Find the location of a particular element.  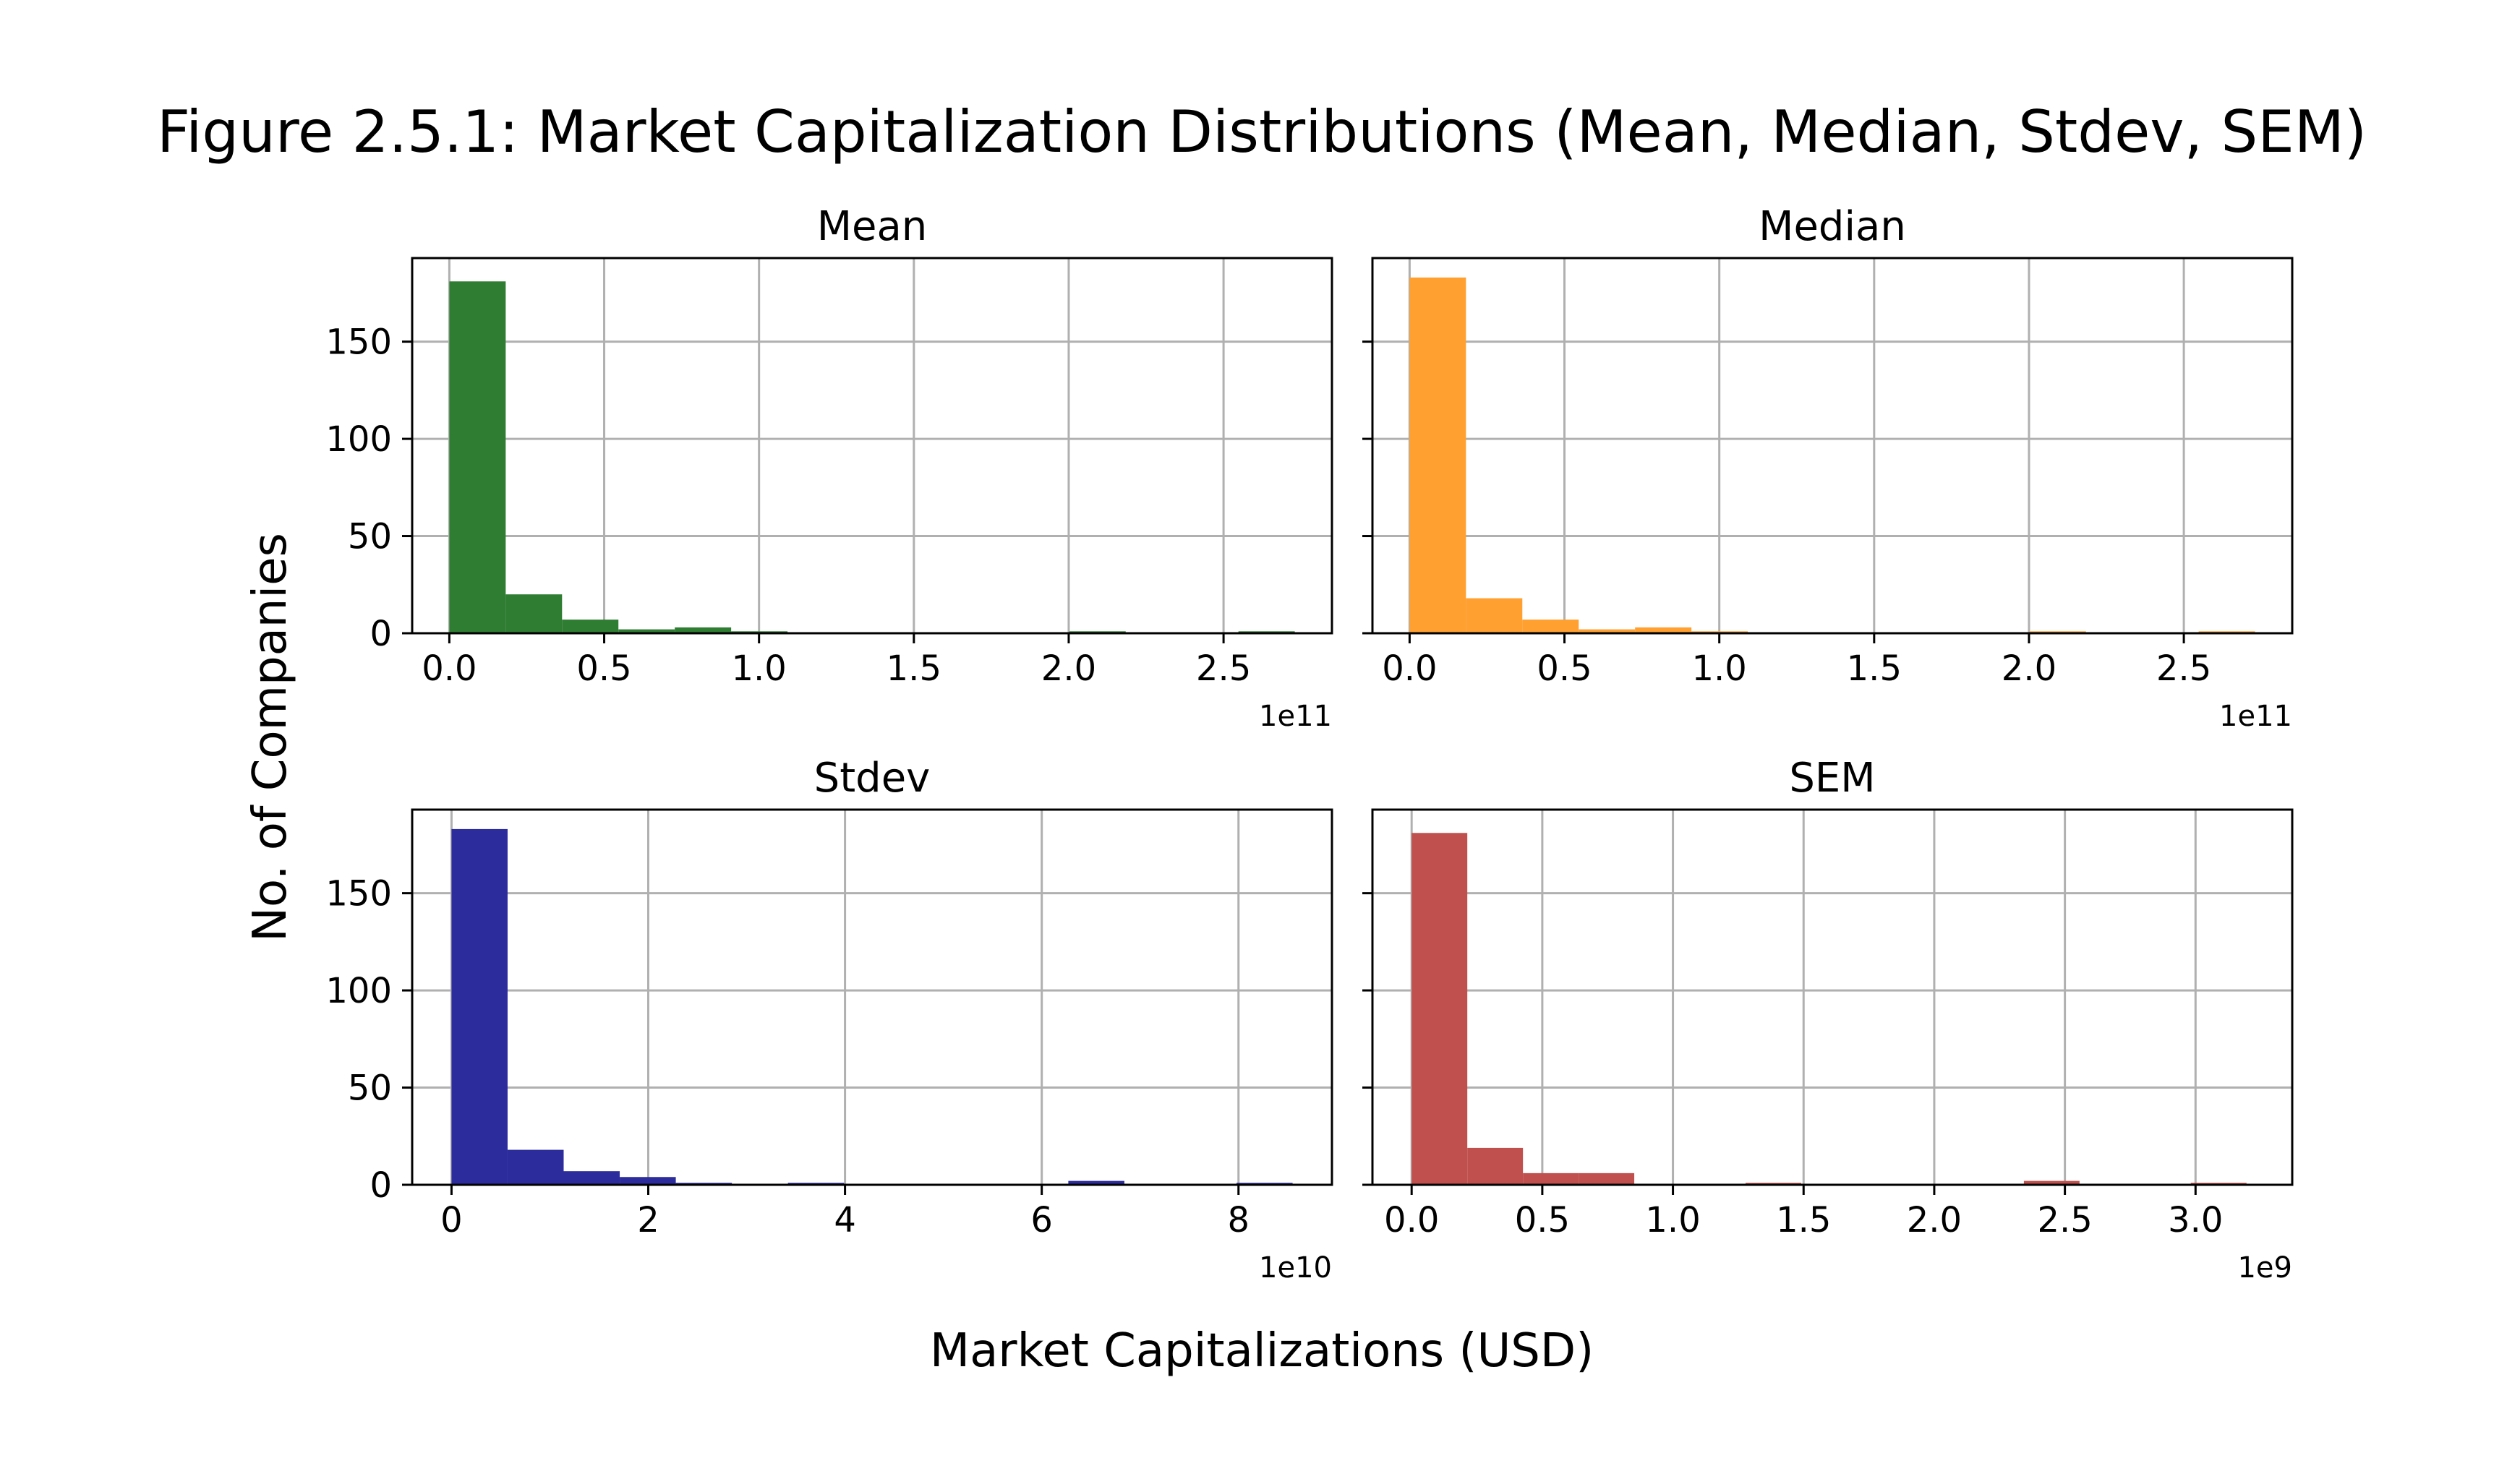

x-tick-label: 4 is located at coordinates (845, 1220).